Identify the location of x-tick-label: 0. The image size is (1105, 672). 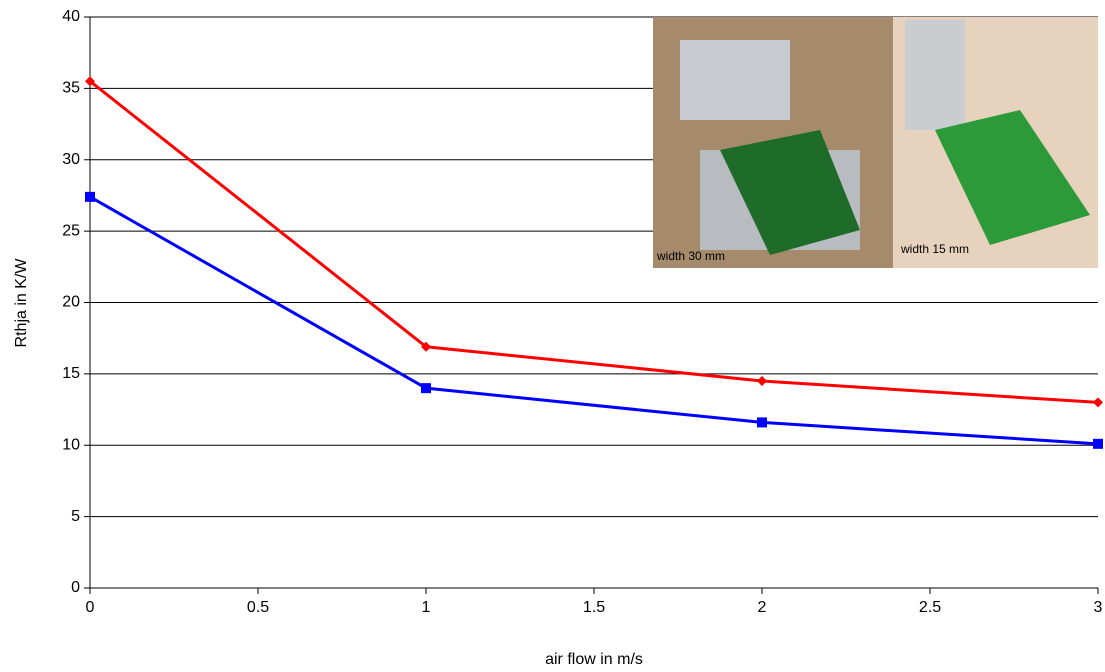
(90, 607).